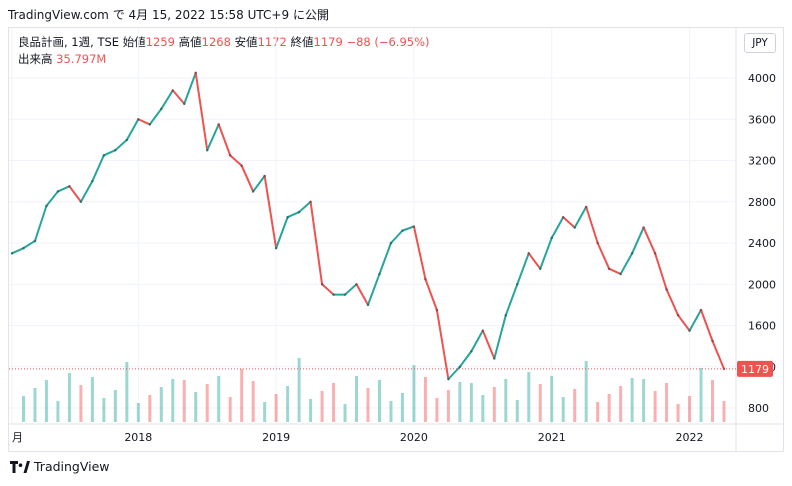  I want to click on volume-legend: 出来高 35.797M, so click(62, 59).